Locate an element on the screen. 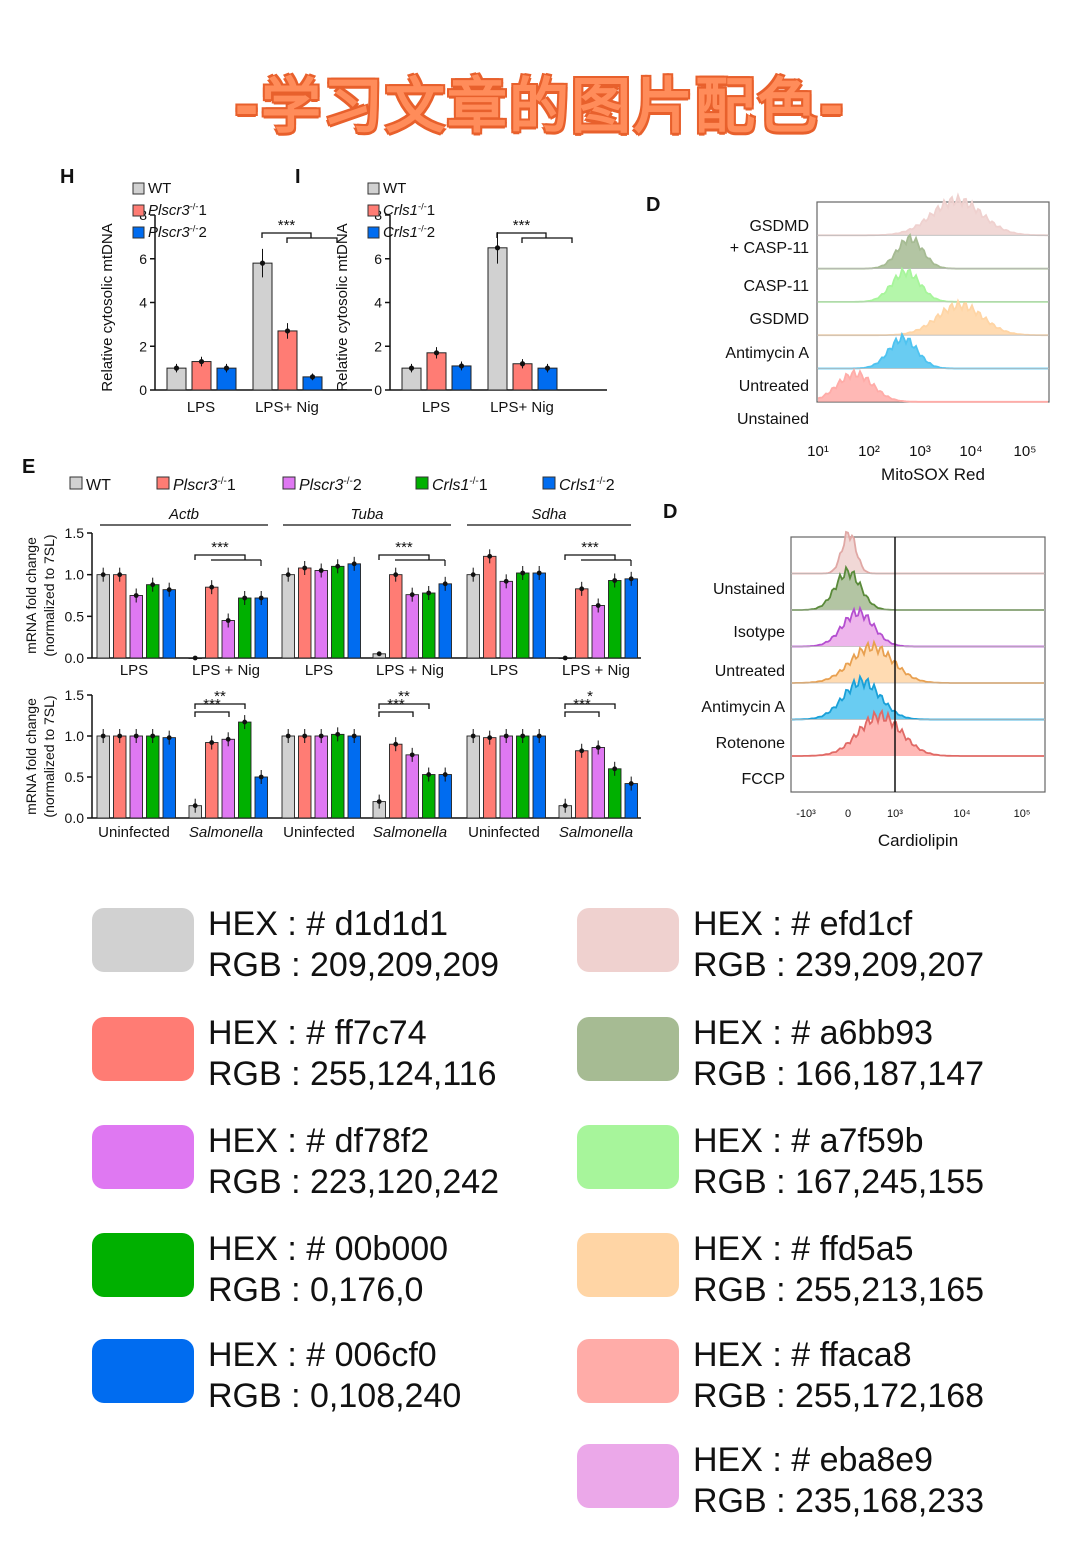 The width and height of the screenshot is (1080, 1560). y-tick-label: 6 is located at coordinates (378, 259).